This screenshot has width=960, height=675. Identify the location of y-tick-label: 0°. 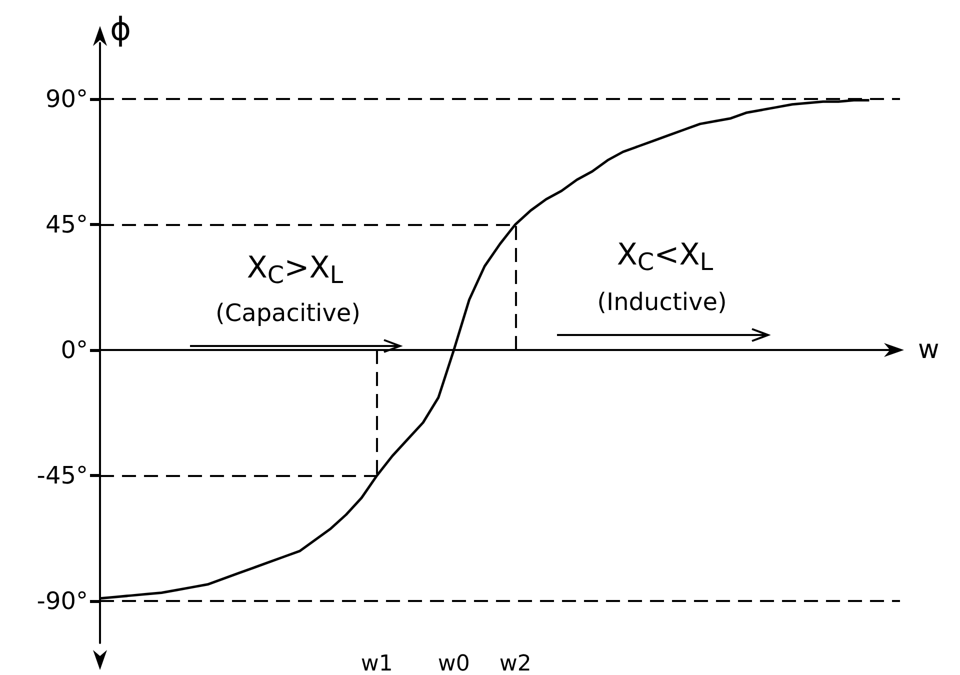
(74, 350).